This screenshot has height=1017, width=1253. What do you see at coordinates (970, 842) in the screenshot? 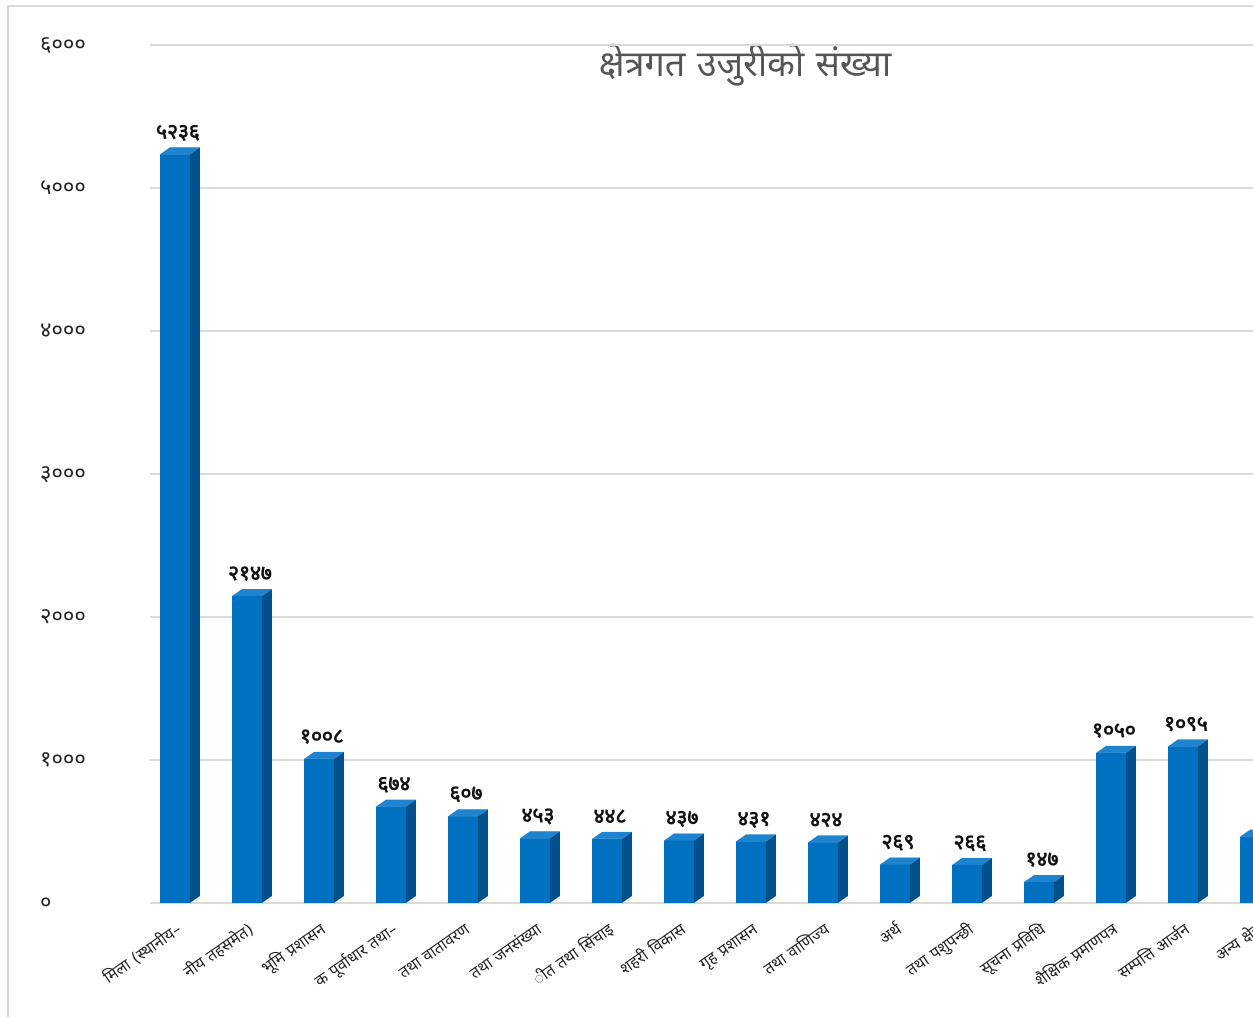
I see `value-label: २६६` at bounding box center [970, 842].